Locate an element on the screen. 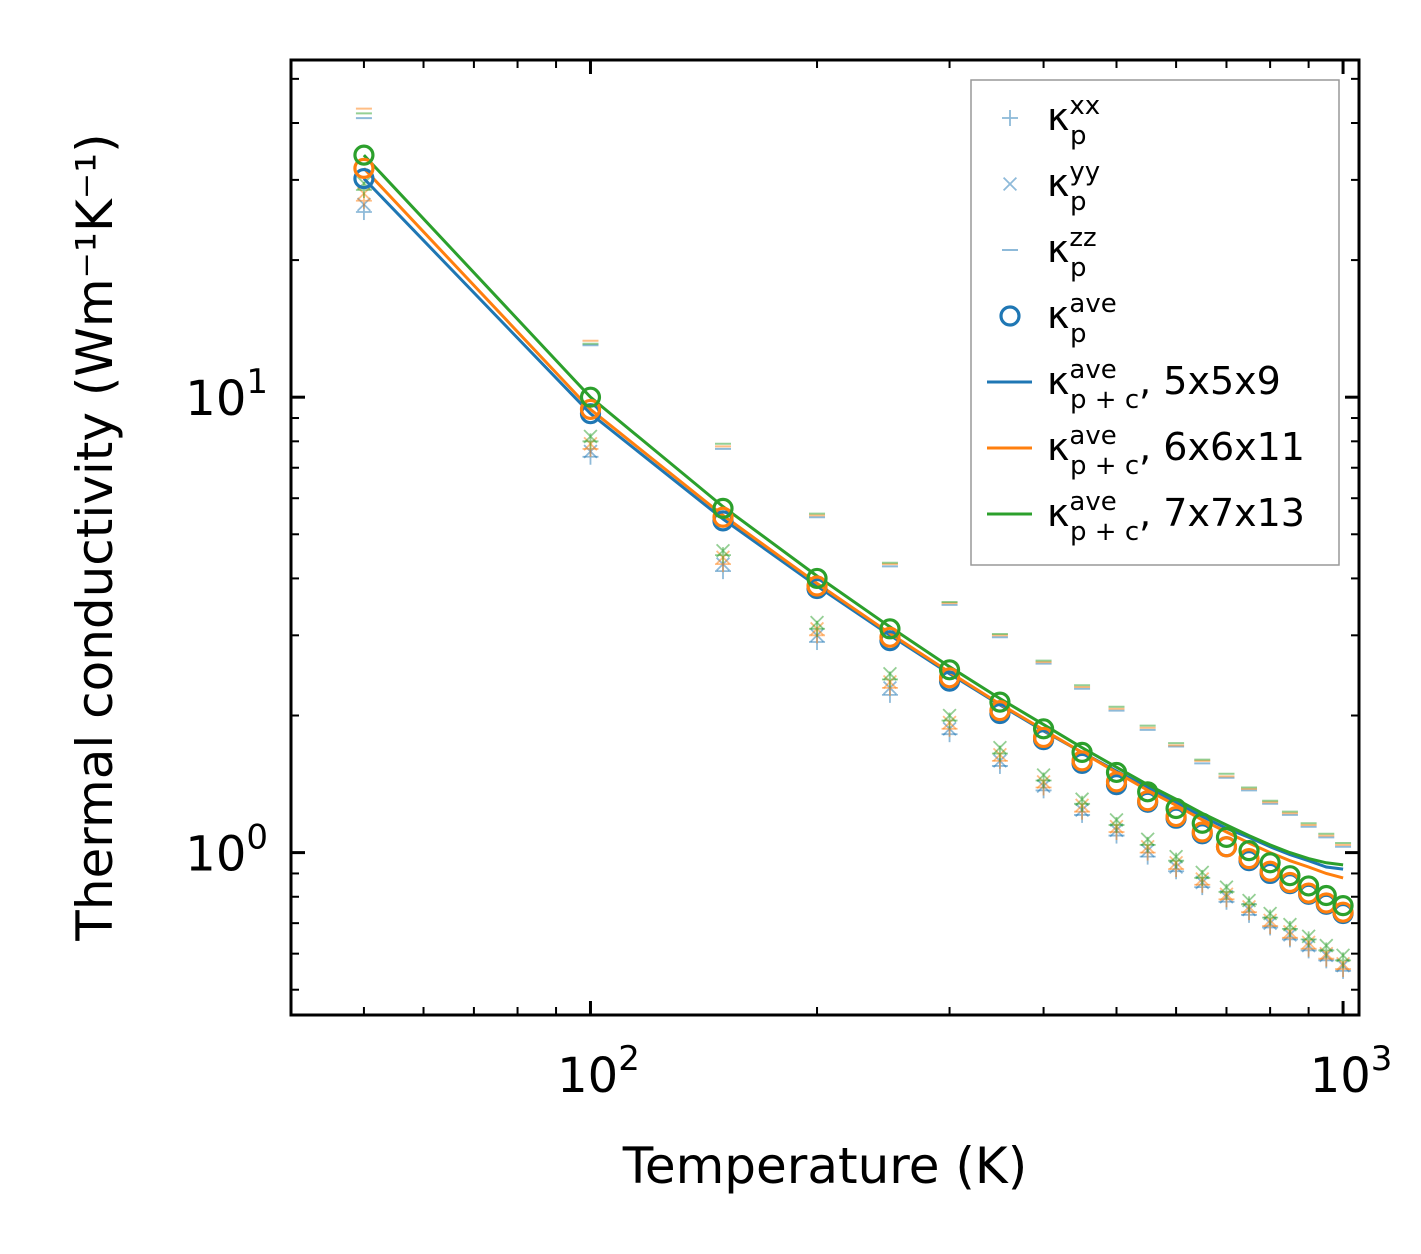 The image size is (1421, 1254). y-tick-label: 10¹ is located at coordinates (226, 394).